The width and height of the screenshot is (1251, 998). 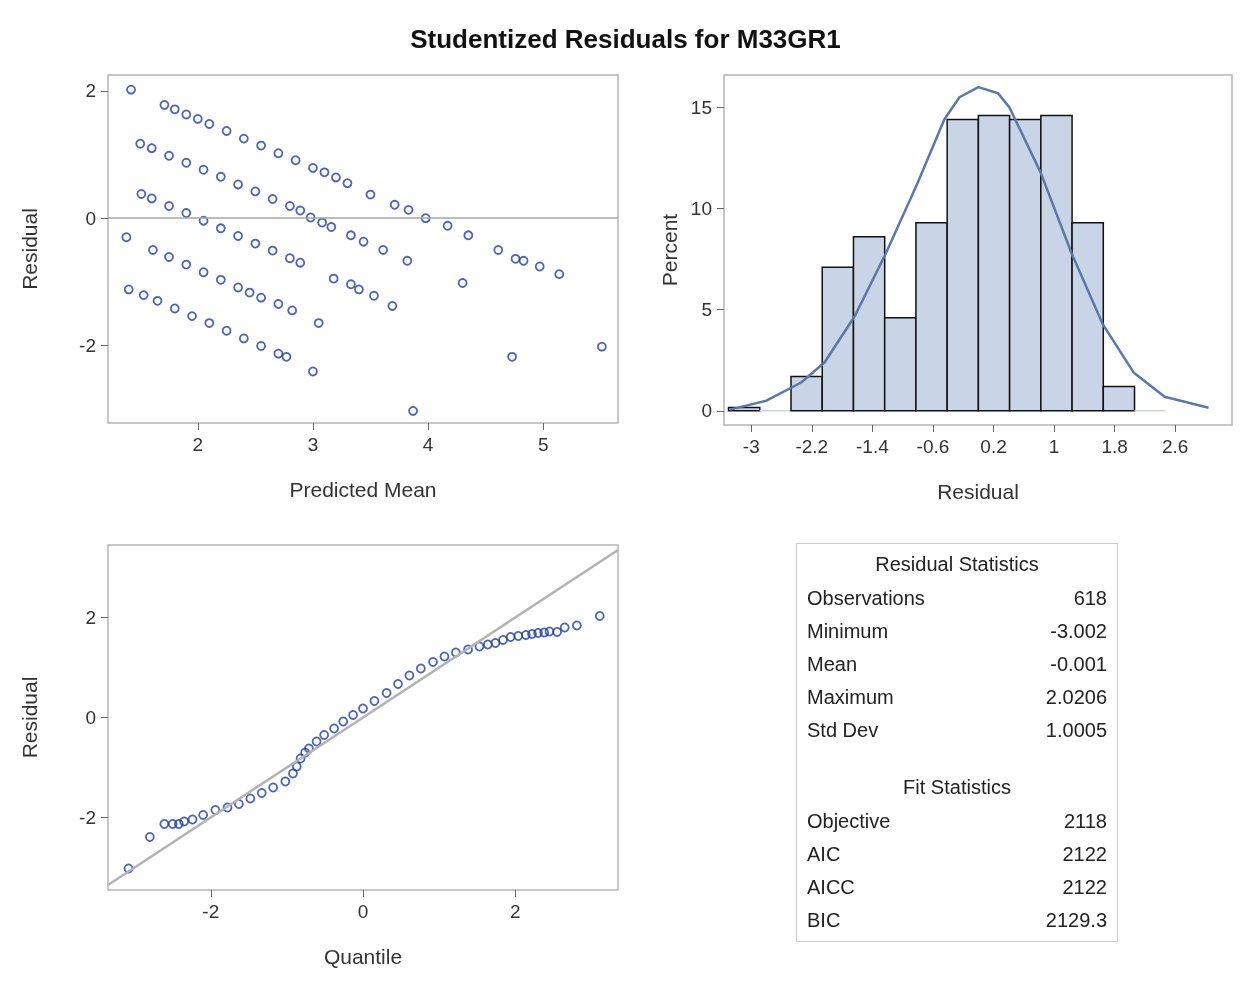 What do you see at coordinates (978, 491) in the screenshot?
I see `x-axis-title: Residual` at bounding box center [978, 491].